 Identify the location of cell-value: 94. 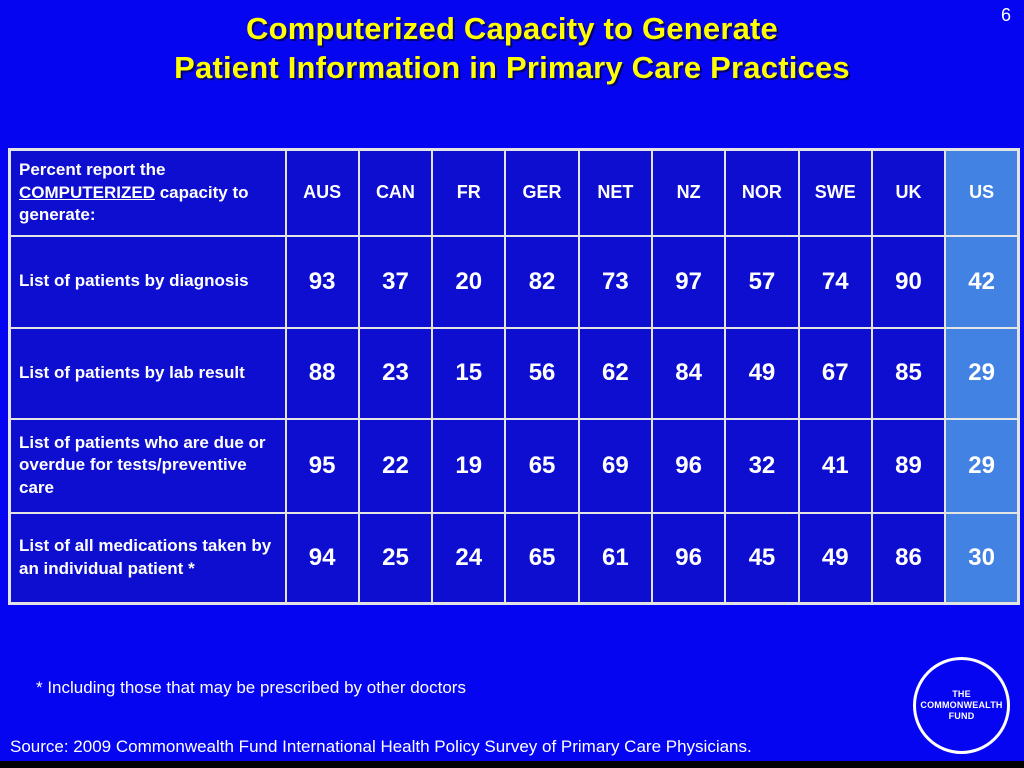
(322, 558).